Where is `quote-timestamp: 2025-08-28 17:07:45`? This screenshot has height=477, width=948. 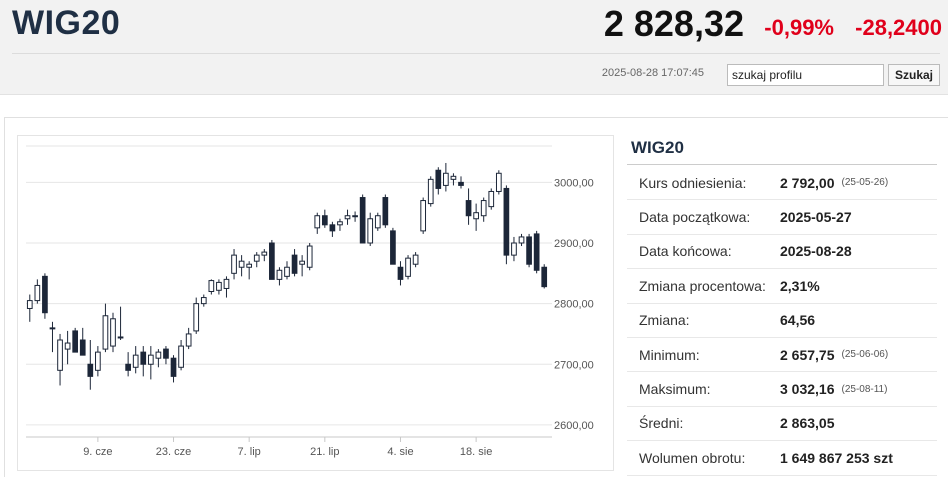 quote-timestamp: 2025-08-28 17:07:45 is located at coordinates (652, 73).